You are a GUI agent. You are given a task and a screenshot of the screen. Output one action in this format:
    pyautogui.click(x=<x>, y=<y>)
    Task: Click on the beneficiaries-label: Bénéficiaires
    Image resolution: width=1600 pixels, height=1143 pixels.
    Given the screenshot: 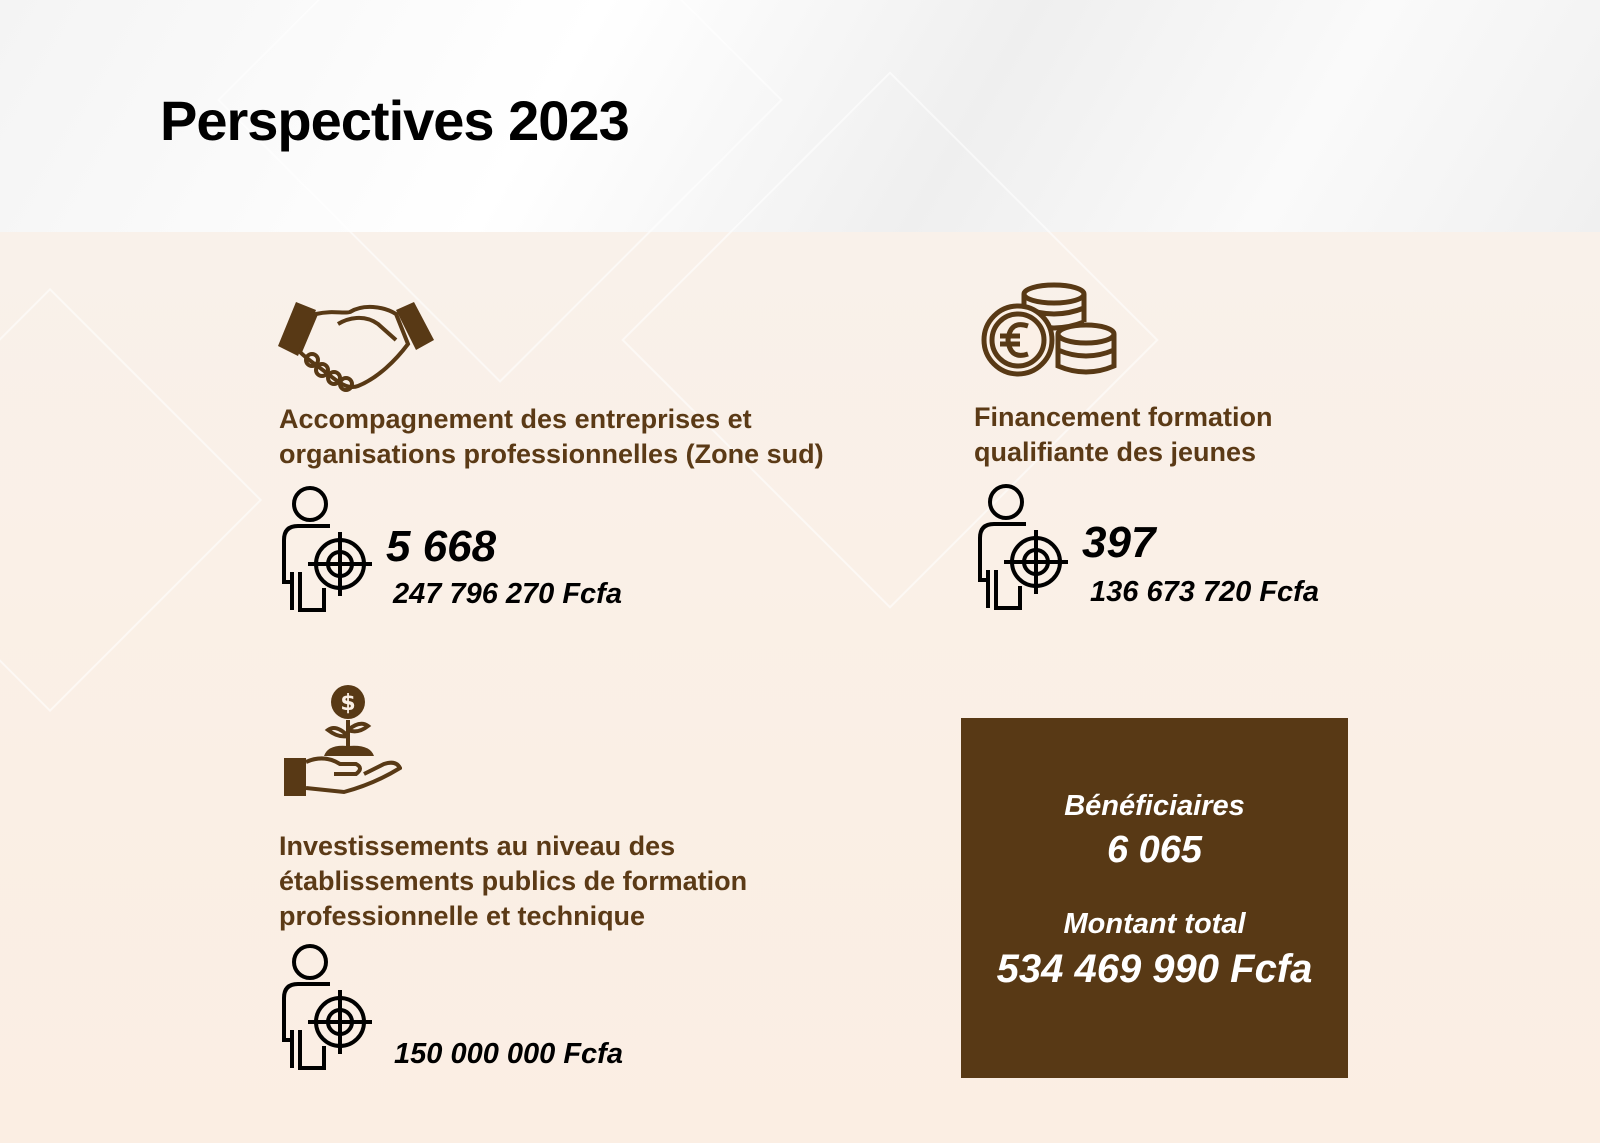 What is the action you would take?
    pyautogui.click(x=1154, y=806)
    